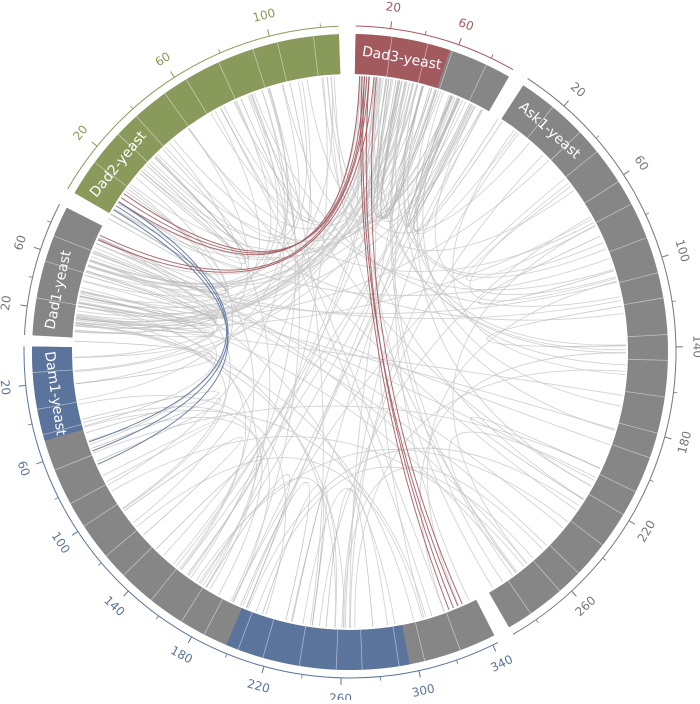  What do you see at coordinates (423, 690) in the screenshot?
I see `tick-label: 300` at bounding box center [423, 690].